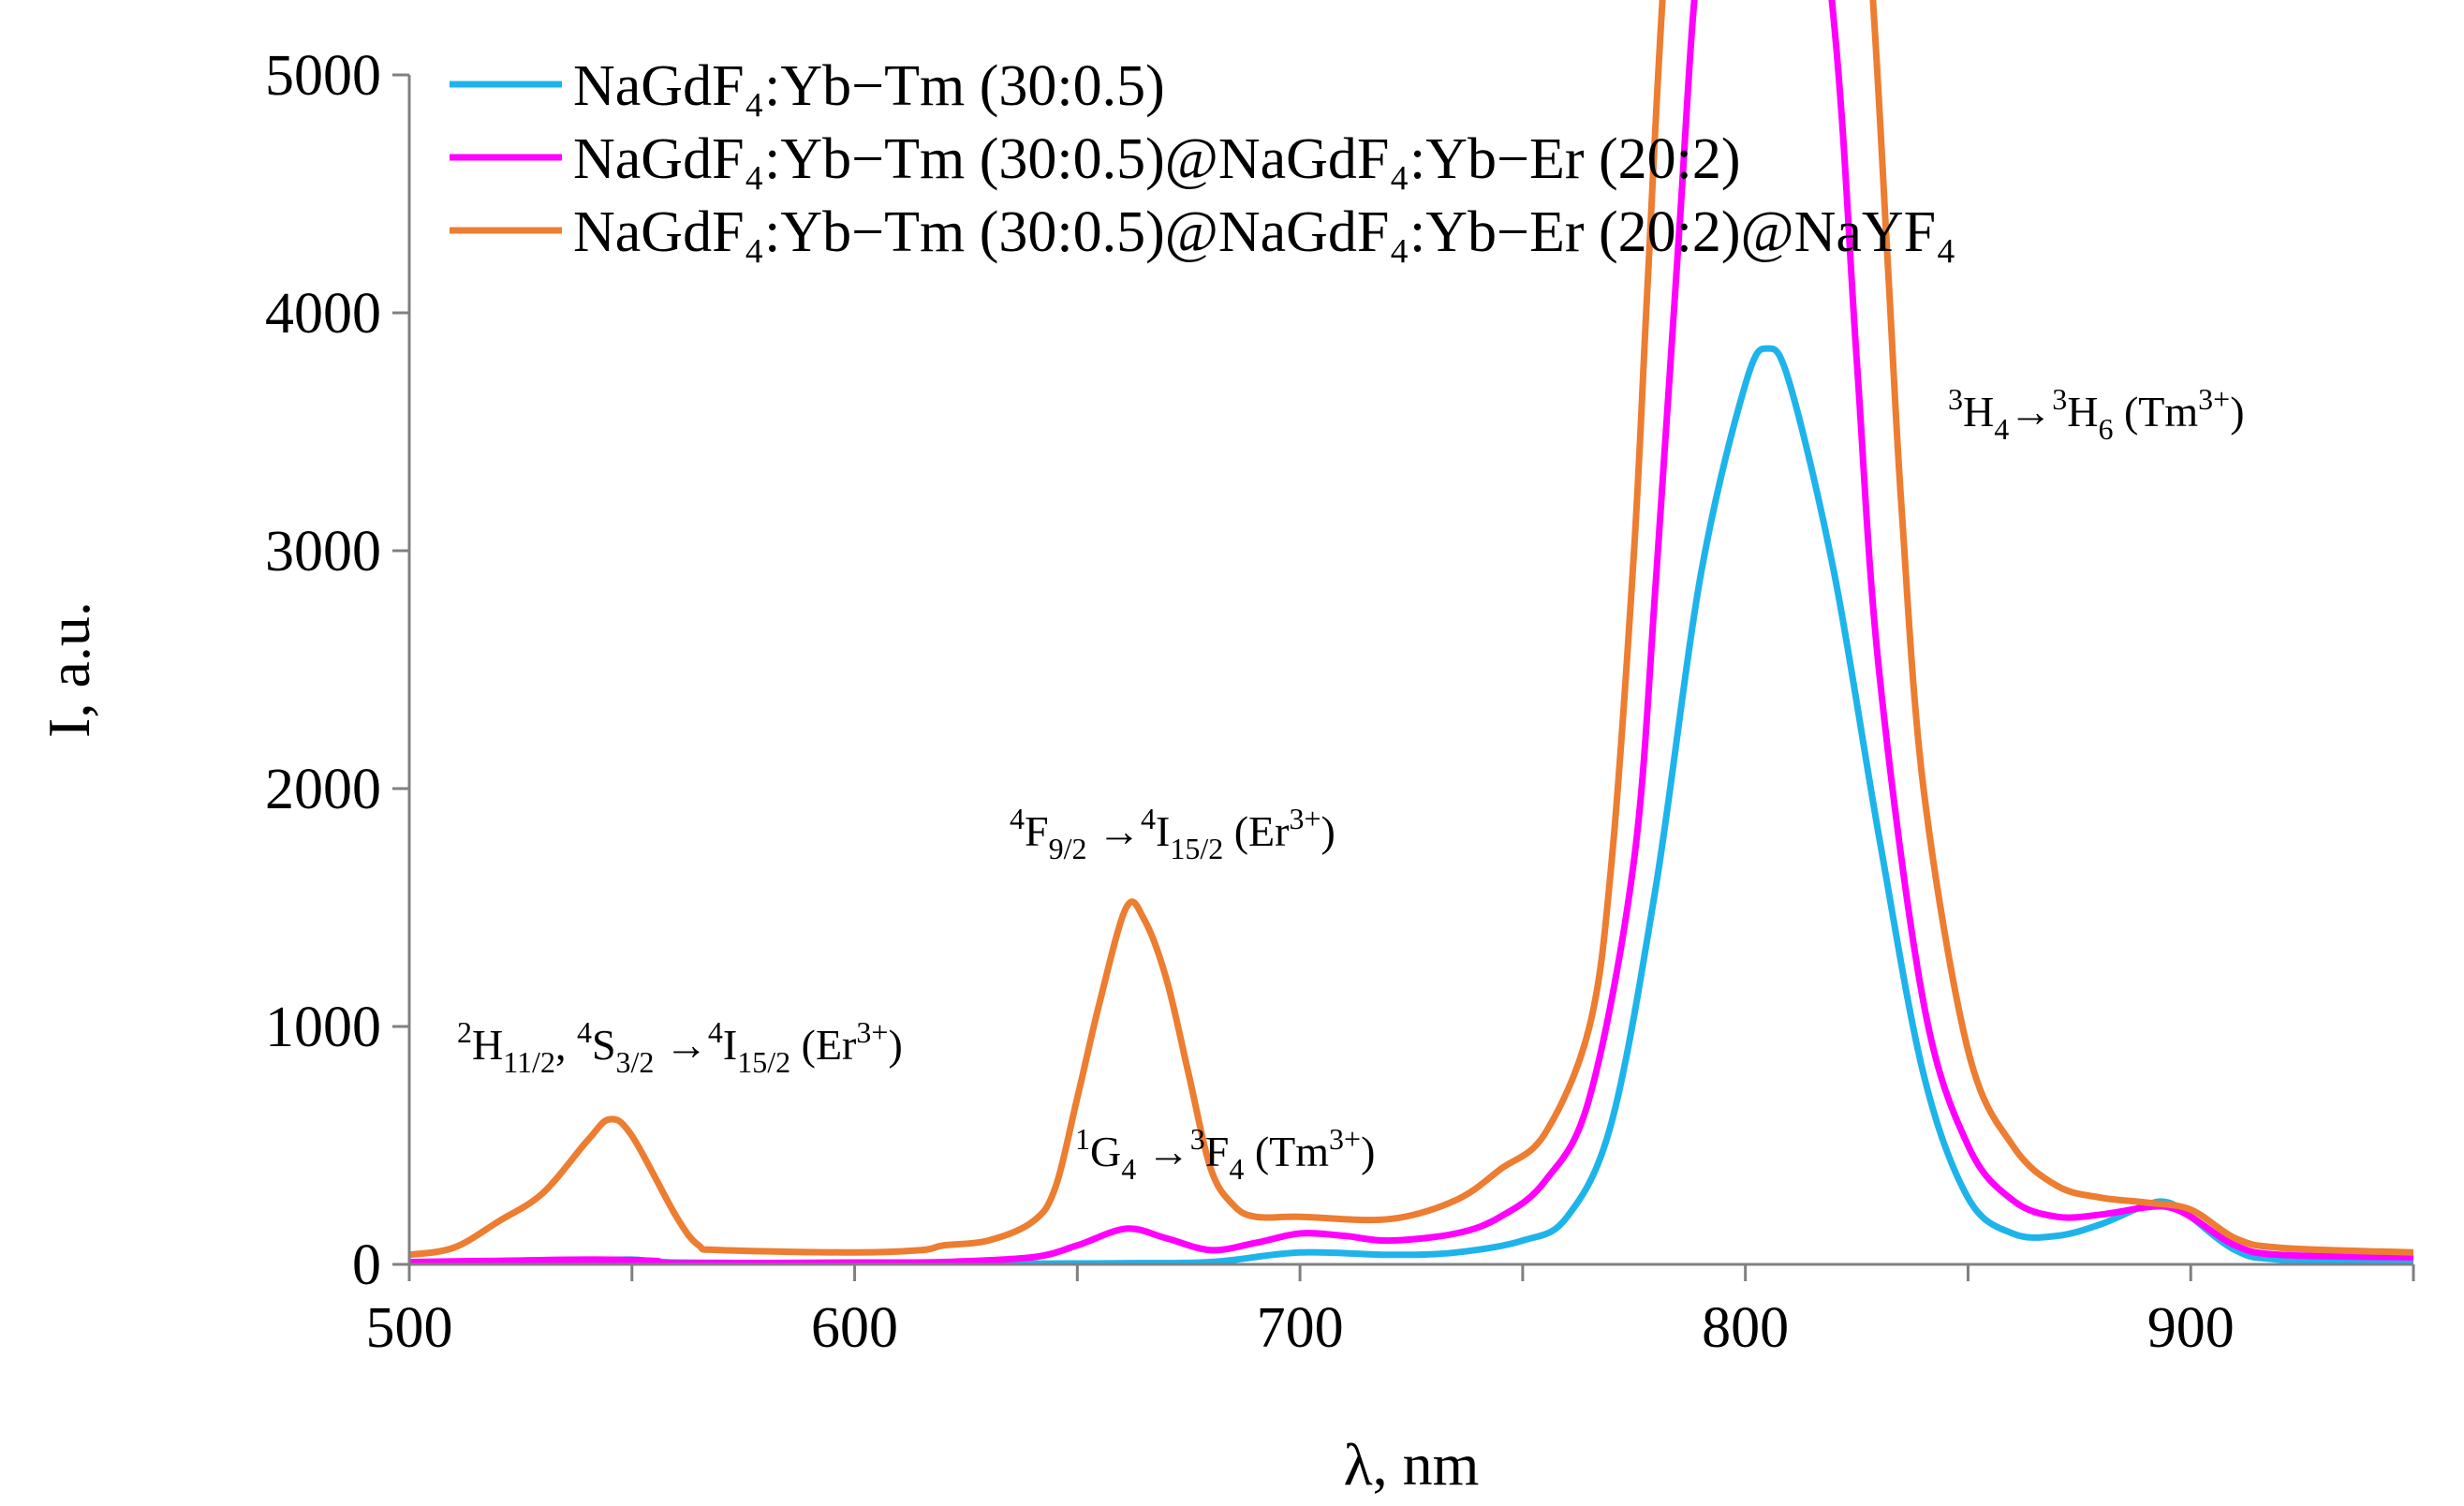 This screenshot has width=2464, height=1506. What do you see at coordinates (323, 76) in the screenshot?
I see `y-tick-label: 5000` at bounding box center [323, 76].